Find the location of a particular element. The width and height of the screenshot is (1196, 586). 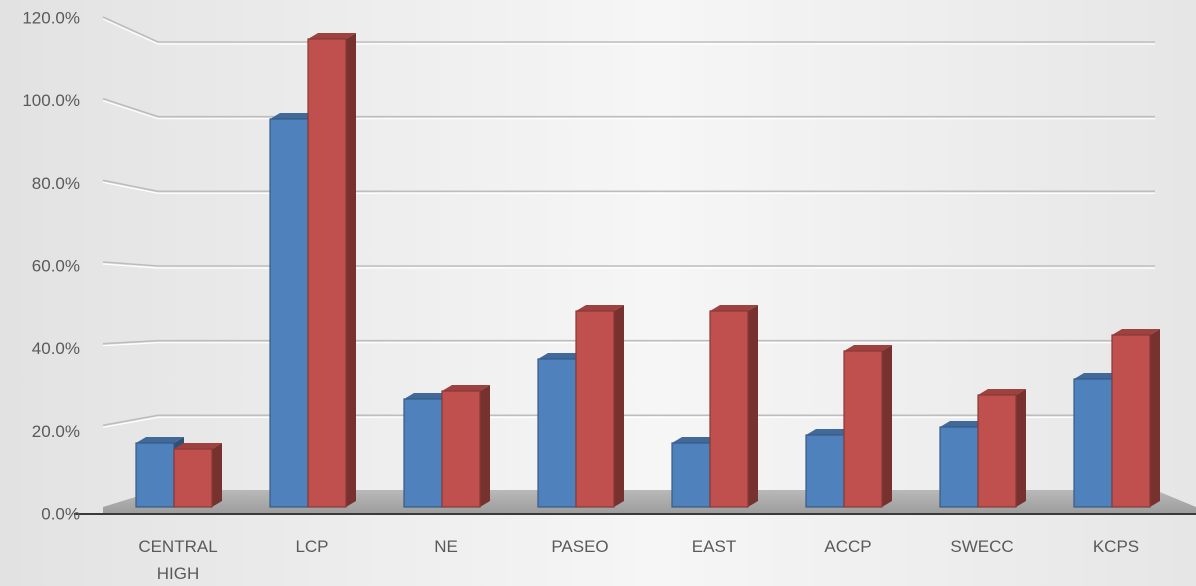

x-tick-label: PASEO is located at coordinates (579, 546).